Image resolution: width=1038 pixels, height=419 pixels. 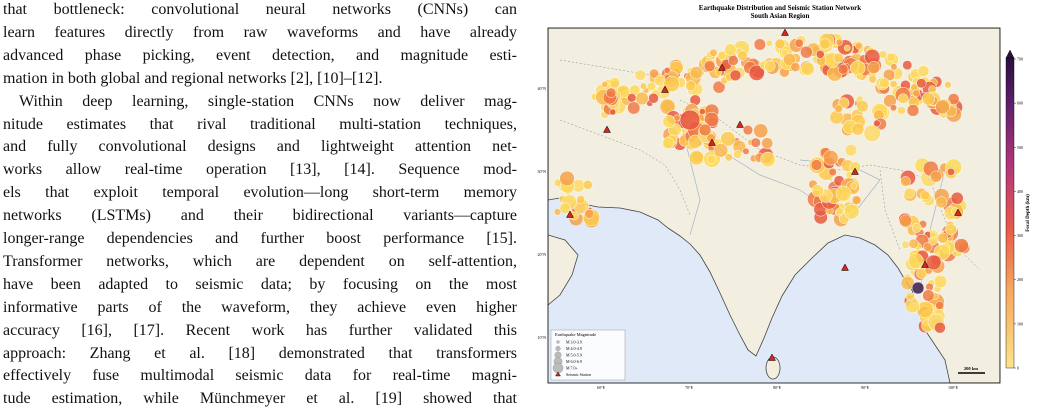 I want to click on legend-label: M 4.0-4.9, so click(x=574, y=348).